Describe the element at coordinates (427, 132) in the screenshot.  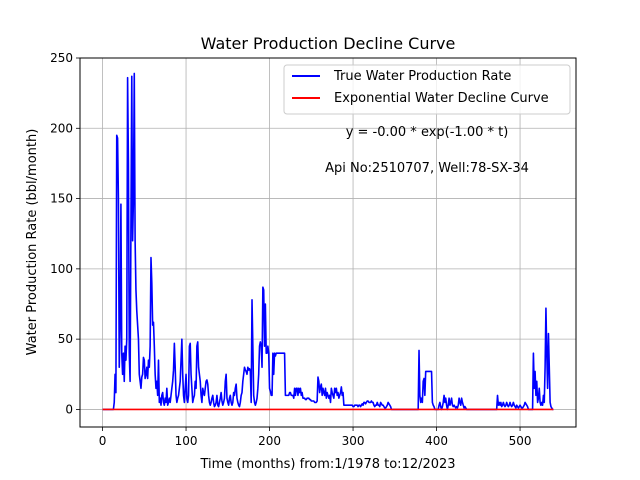
I see `equation-annotation: y = -0.00 * exp(-1.00 * t)` at that location.